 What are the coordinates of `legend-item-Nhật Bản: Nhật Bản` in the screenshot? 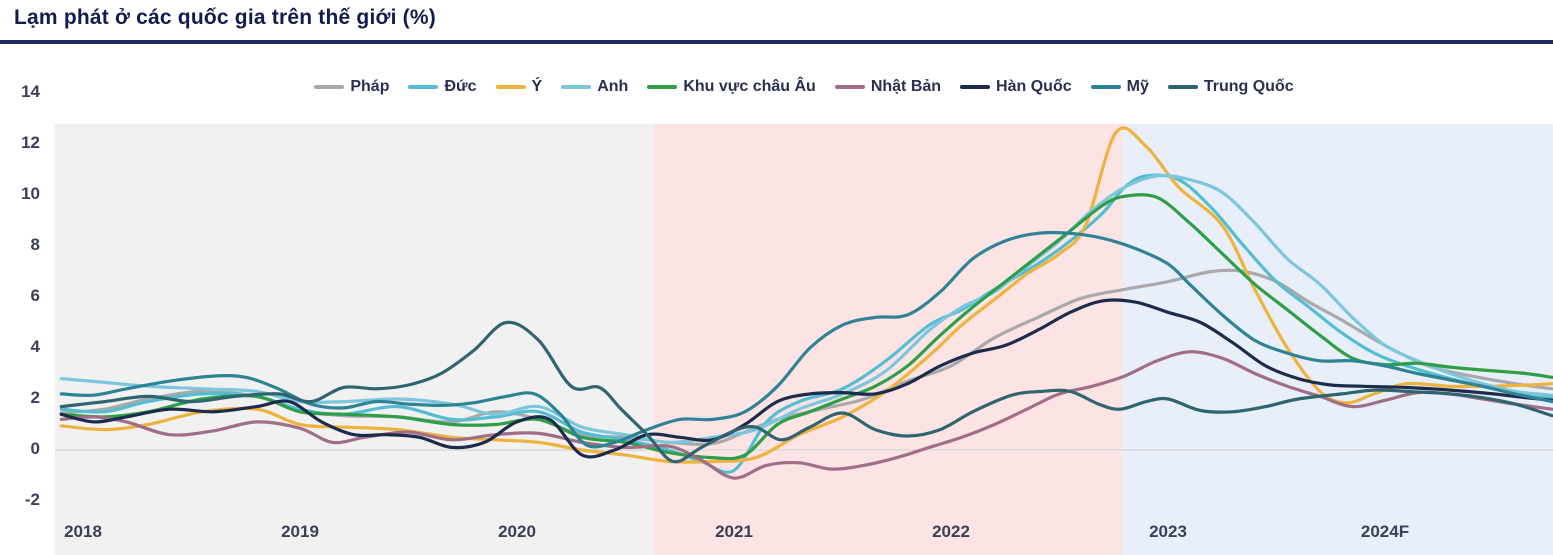 It's located at (888, 87).